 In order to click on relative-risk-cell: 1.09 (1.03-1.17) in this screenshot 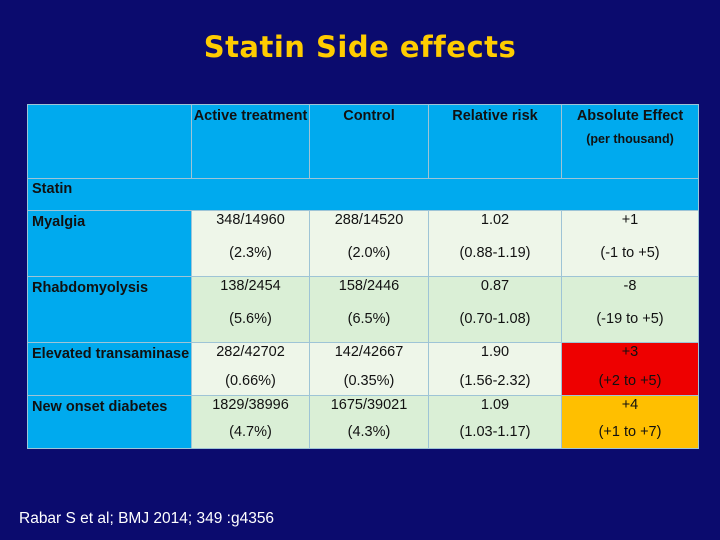, I will do `click(495, 422)`.